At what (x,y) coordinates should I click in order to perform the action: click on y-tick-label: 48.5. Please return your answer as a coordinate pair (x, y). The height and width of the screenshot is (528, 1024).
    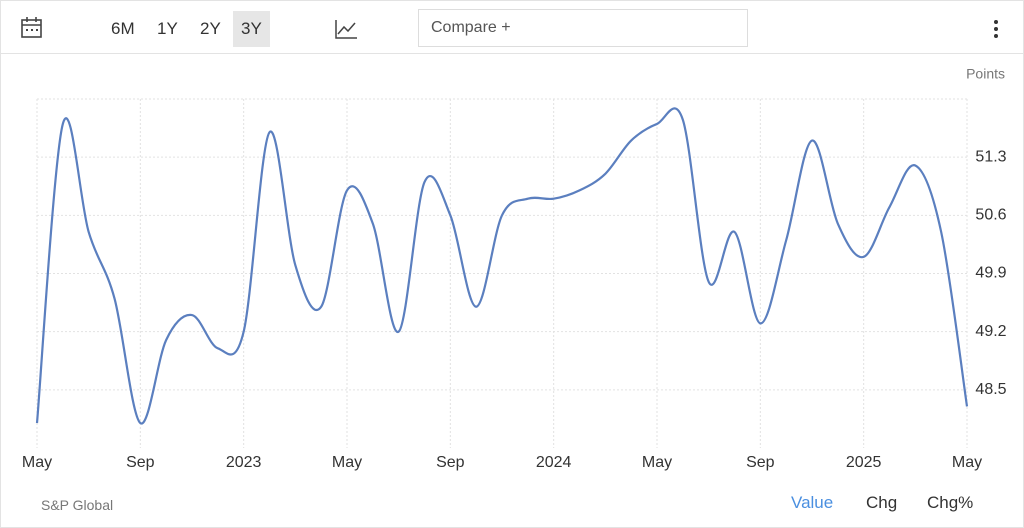
    Looking at the image, I should click on (990, 389).